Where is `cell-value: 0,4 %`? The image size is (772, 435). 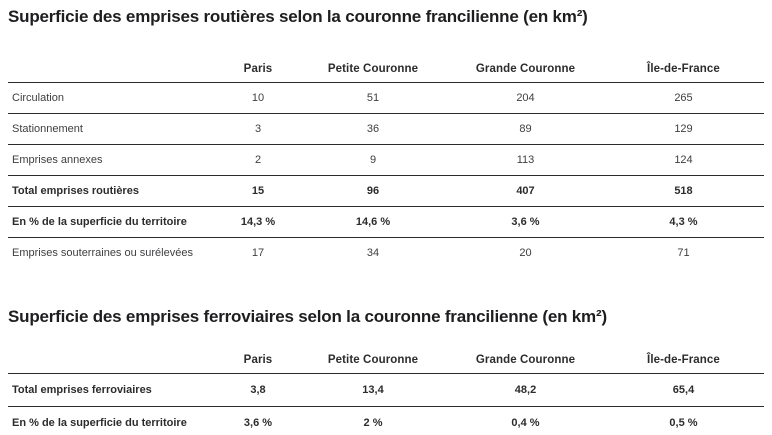 cell-value: 0,4 % is located at coordinates (525, 422).